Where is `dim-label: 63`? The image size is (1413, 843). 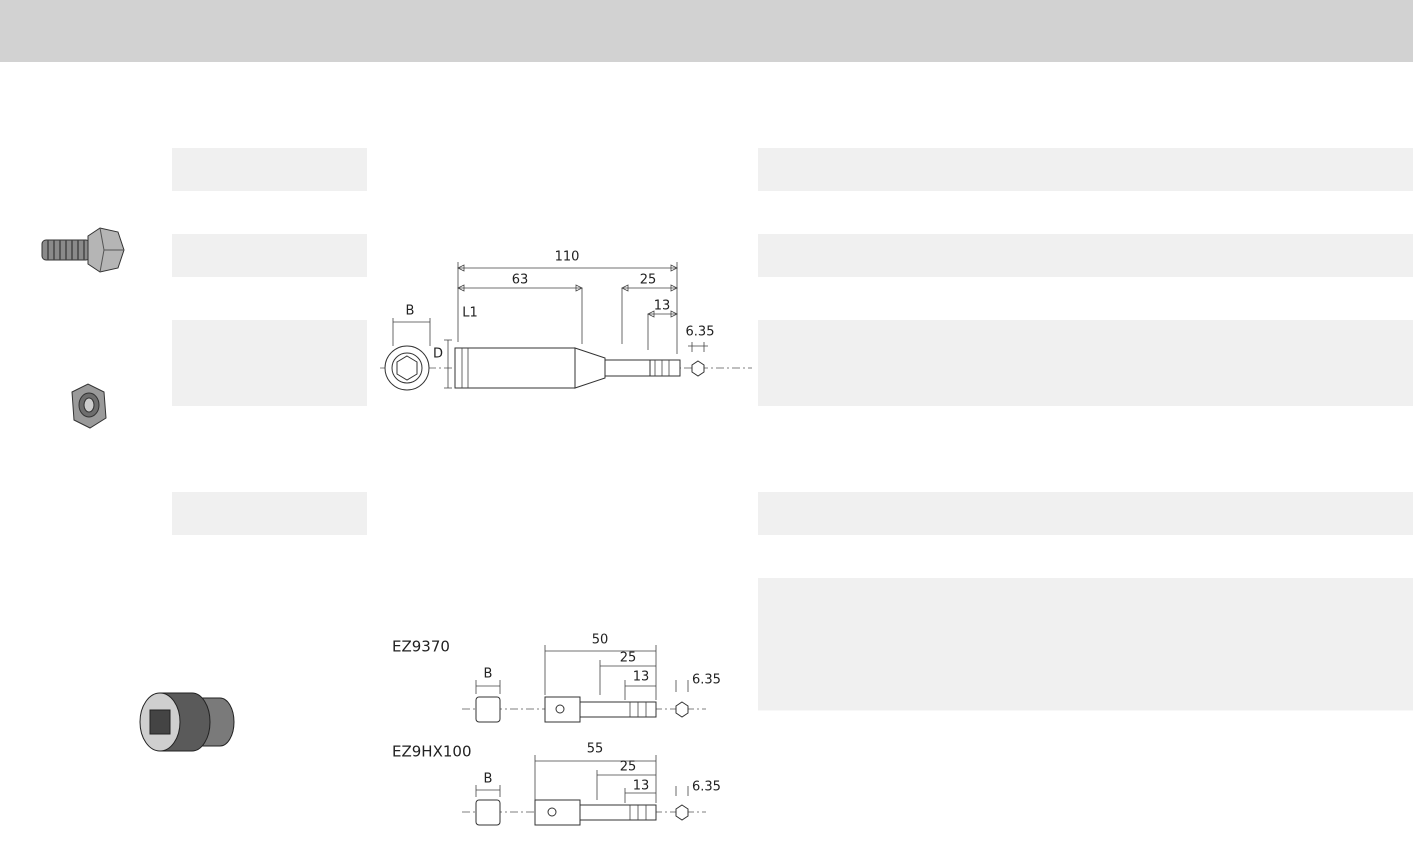
dim-label: 63 is located at coordinates (520, 280).